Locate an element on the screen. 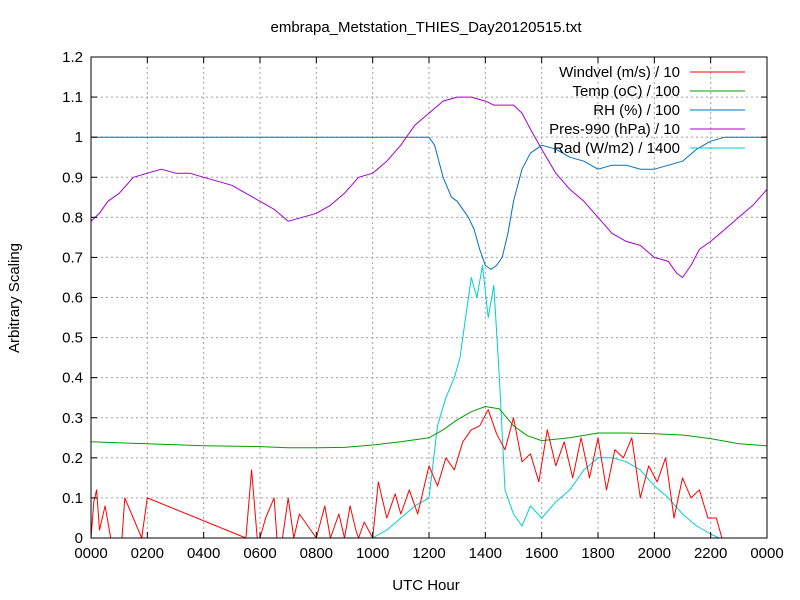  y-tick-label: 0.2 is located at coordinates (72, 458).